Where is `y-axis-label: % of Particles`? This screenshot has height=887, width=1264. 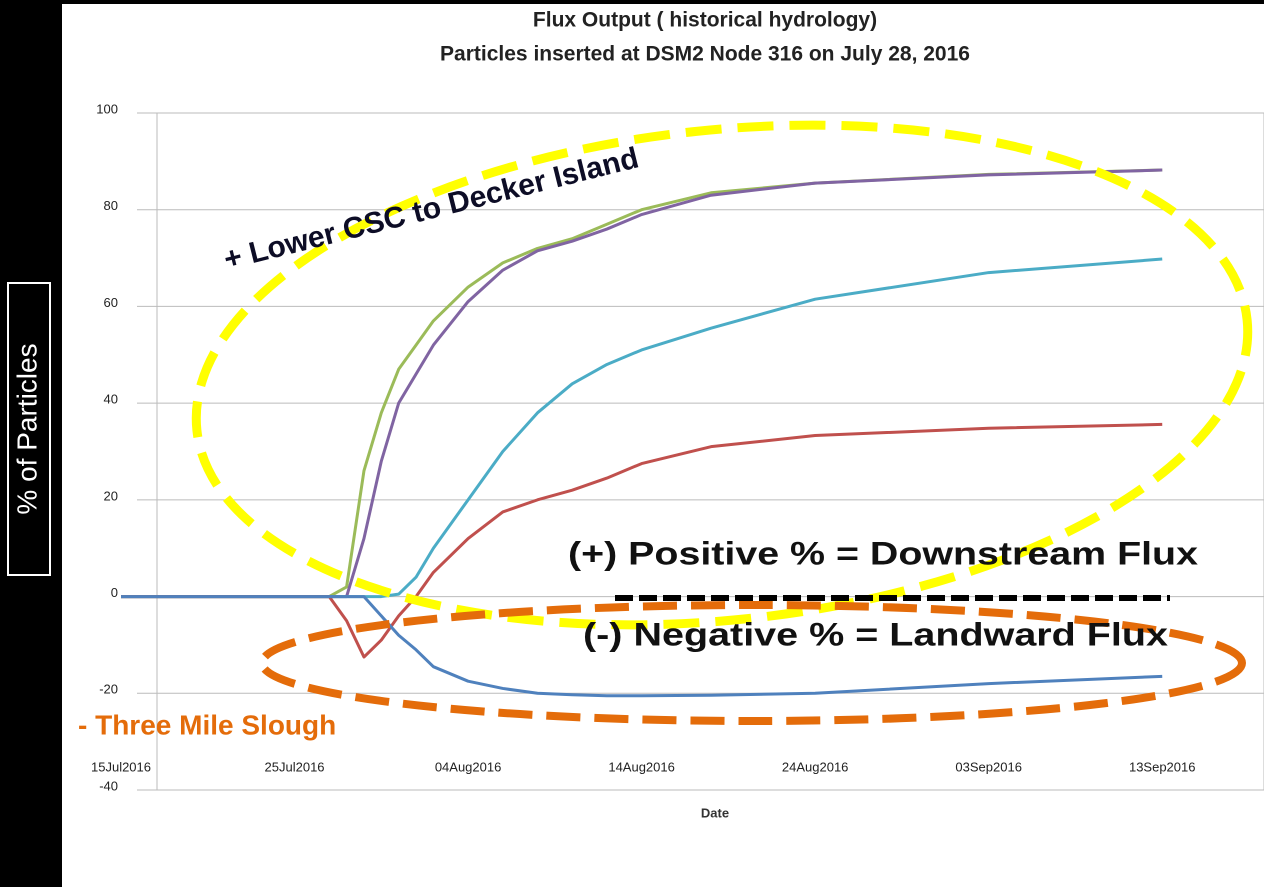 y-axis-label: % of Particles is located at coordinates (26, 428).